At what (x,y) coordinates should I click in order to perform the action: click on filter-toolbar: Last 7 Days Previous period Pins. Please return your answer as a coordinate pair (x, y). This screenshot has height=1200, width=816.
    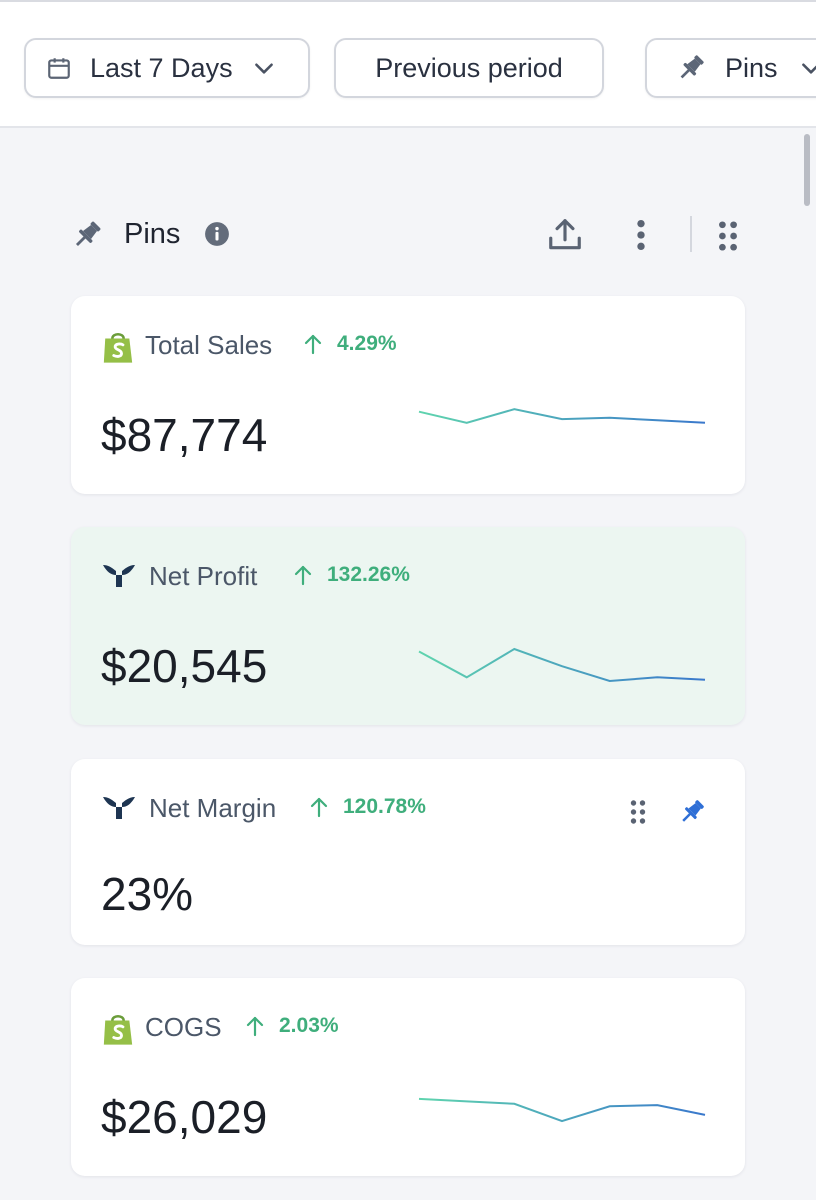
    Looking at the image, I should click on (408, 64).